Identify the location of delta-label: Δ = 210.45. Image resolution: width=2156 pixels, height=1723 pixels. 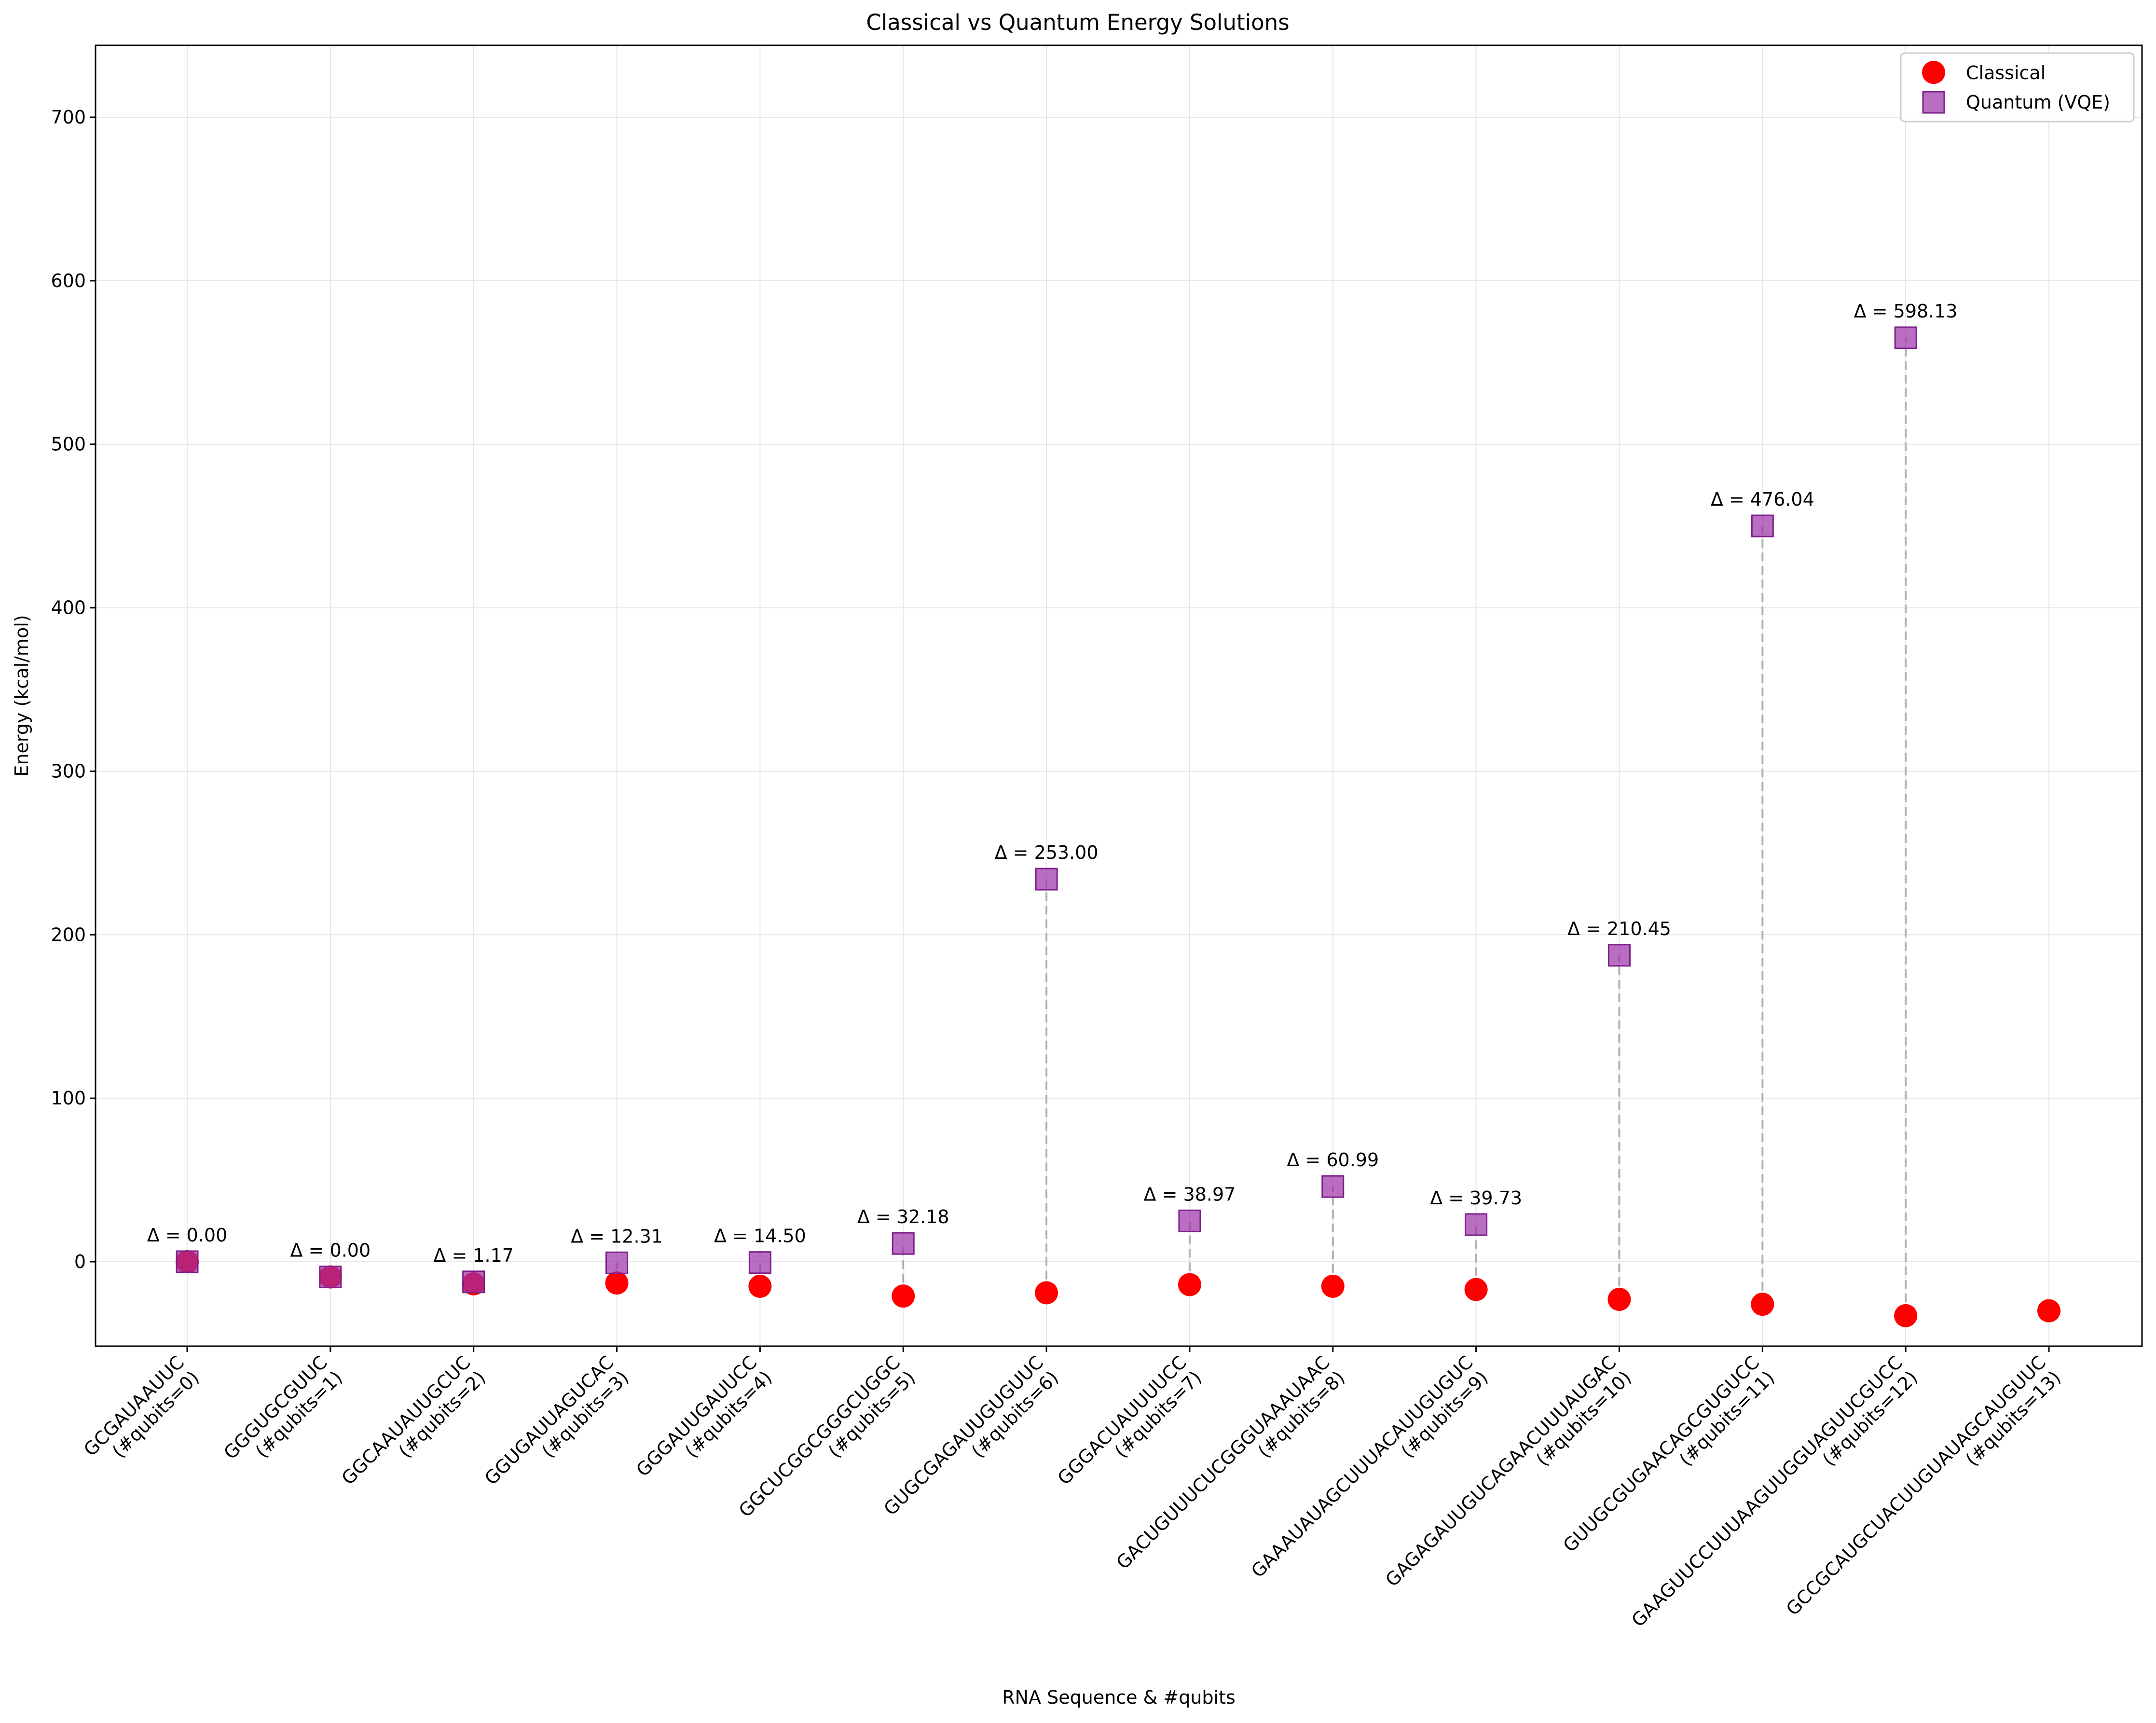
(1619, 929).